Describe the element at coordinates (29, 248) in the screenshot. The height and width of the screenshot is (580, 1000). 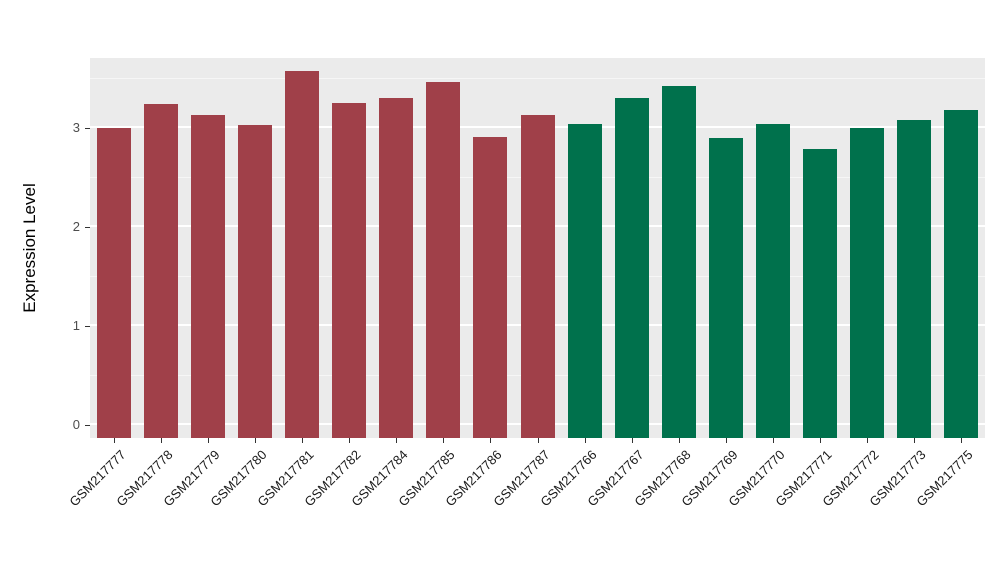
I see `y-axis-title: Expression Level` at that location.